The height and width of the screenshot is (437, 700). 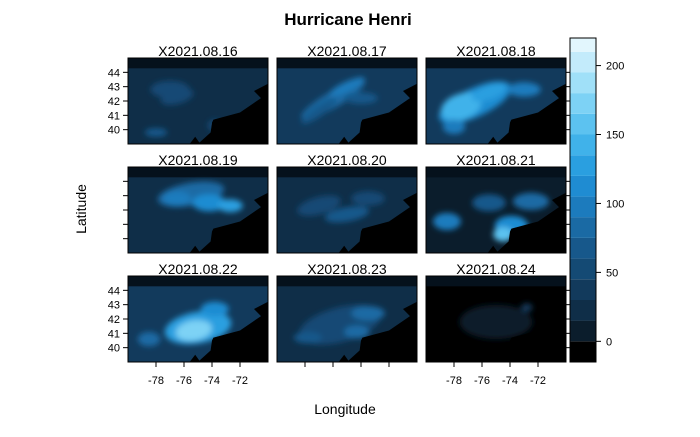 I want to click on colorbar-tick-label: 0, so click(x=609, y=342).